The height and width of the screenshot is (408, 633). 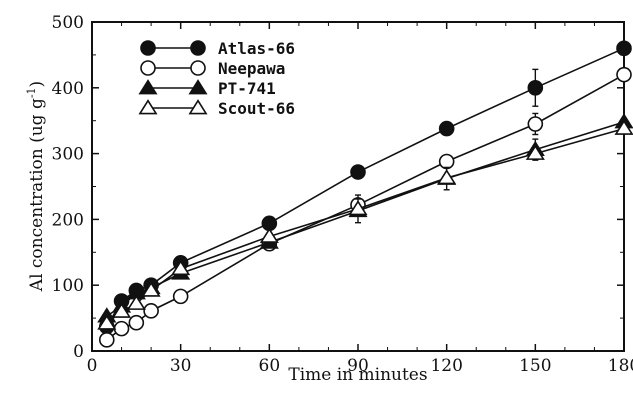 I want to click on y-tick-label: 300, so click(x=68, y=155).